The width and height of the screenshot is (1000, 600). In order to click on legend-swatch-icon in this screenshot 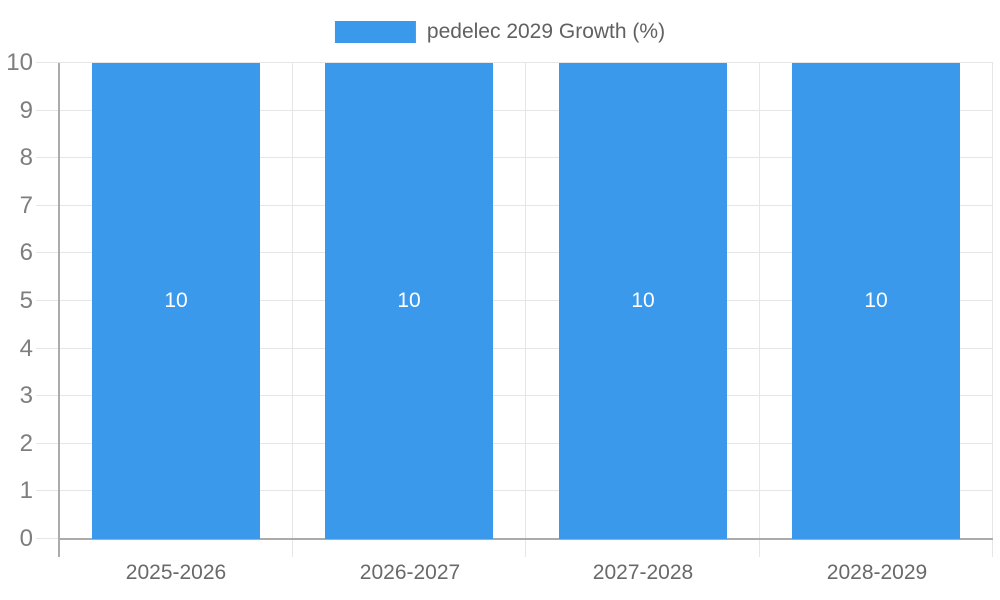, I will do `click(375, 32)`.